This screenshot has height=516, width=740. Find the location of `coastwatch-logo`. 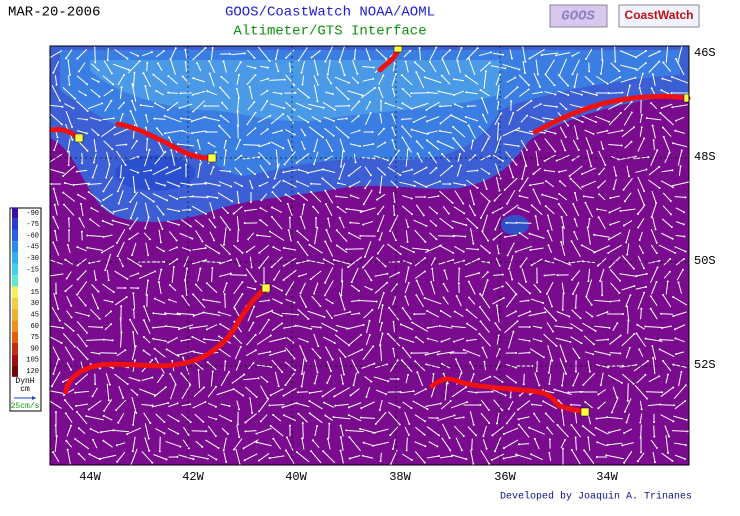

coastwatch-logo is located at coordinates (659, 16).